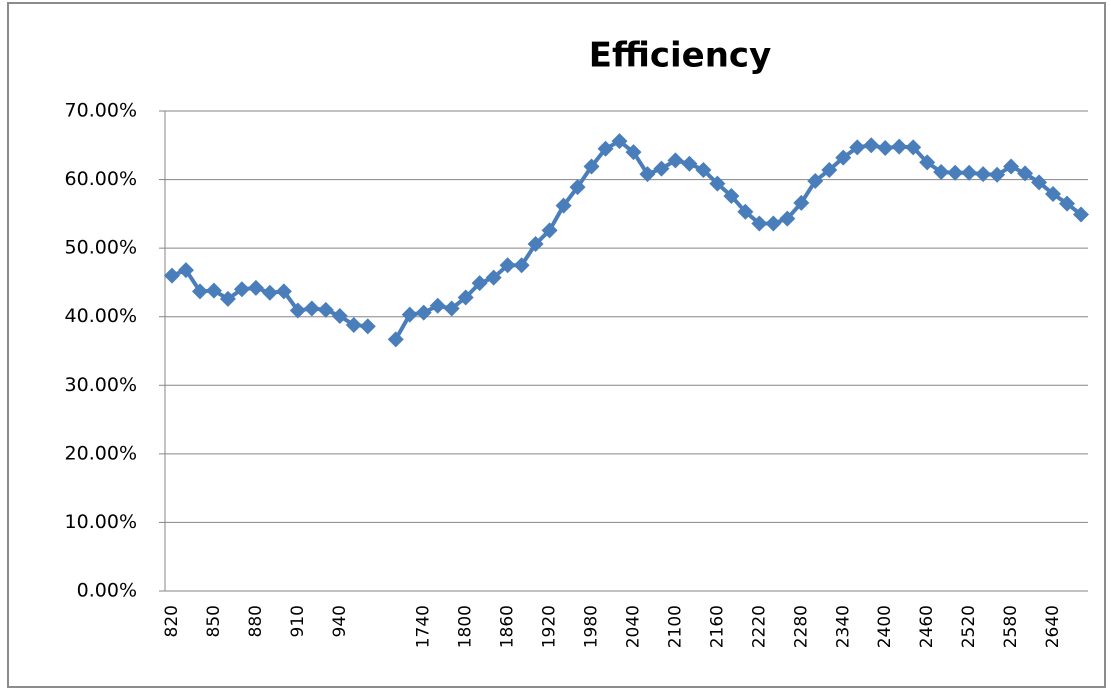 The height and width of the screenshot is (690, 1111). I want to click on x-tick-label: 2400, so click(885, 626).